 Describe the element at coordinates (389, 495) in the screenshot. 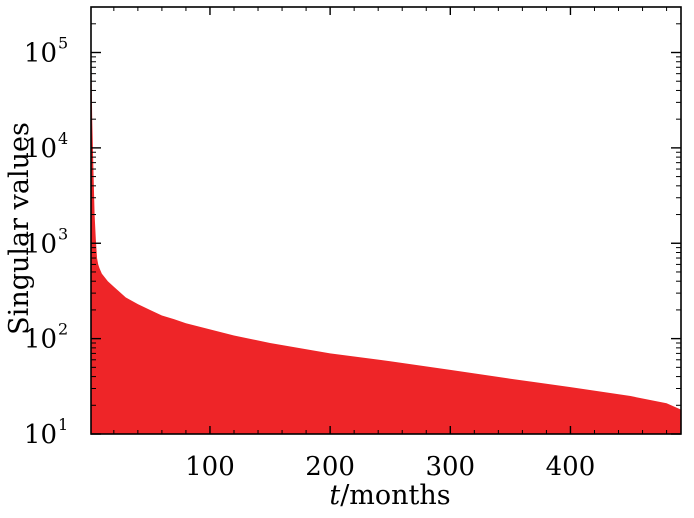

I see `x-axis-label: t/months` at that location.